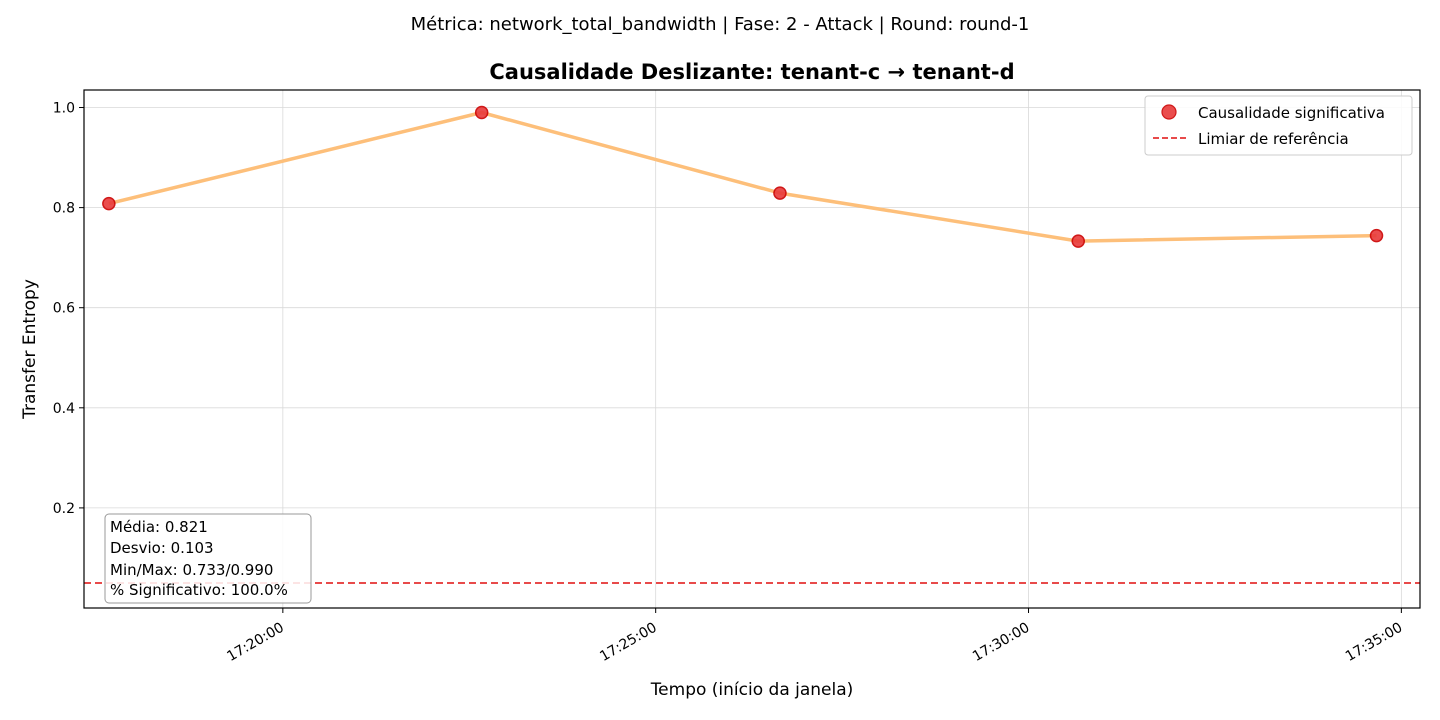  What do you see at coordinates (30, 349) in the screenshot?
I see `y-axis-label: Transfer Entropy` at bounding box center [30, 349].